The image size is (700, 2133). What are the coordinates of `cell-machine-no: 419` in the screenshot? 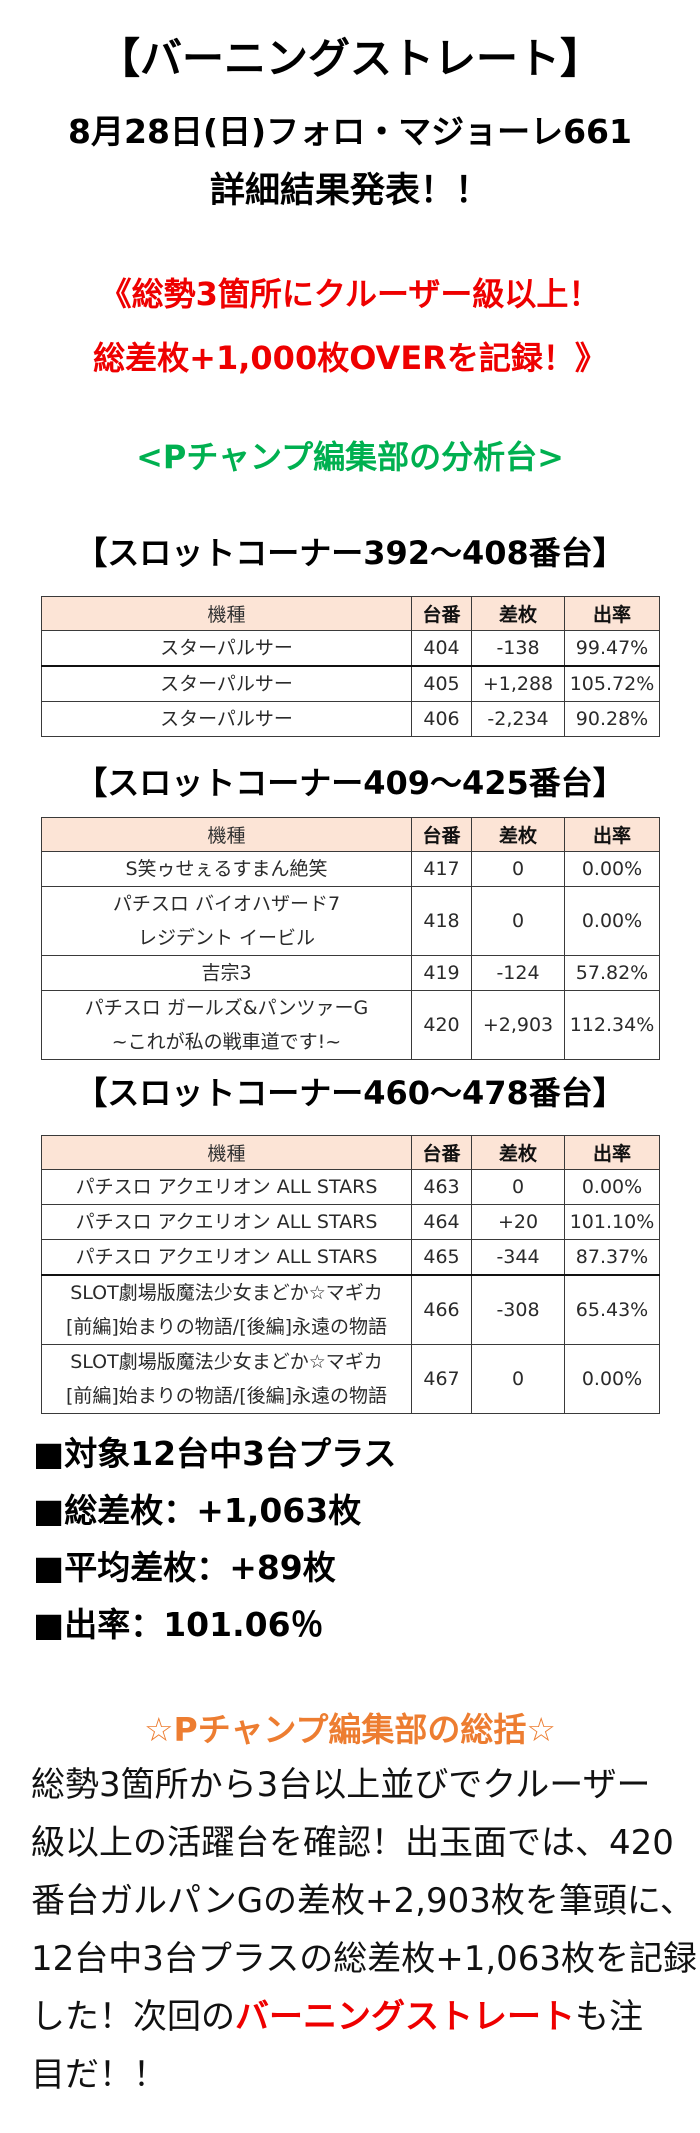 It's located at (441, 973).